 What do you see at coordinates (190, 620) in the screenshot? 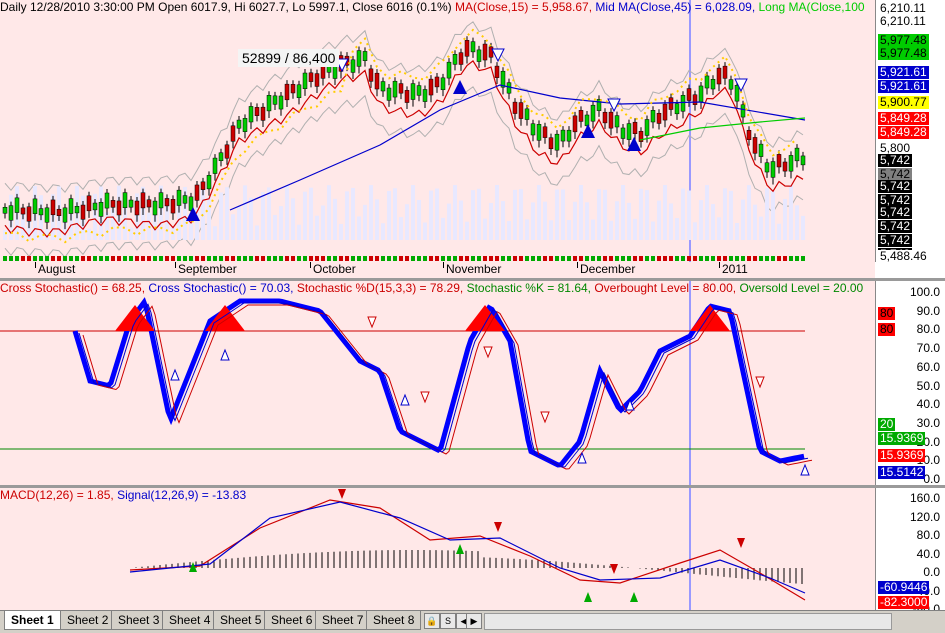
I see `sheet-tab: Sheet 4` at bounding box center [190, 620].